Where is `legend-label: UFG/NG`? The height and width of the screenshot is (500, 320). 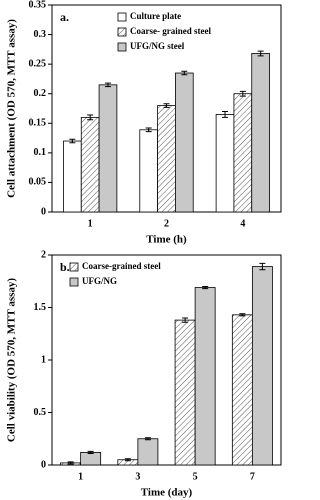 legend-label: UFG/NG is located at coordinates (99, 281).